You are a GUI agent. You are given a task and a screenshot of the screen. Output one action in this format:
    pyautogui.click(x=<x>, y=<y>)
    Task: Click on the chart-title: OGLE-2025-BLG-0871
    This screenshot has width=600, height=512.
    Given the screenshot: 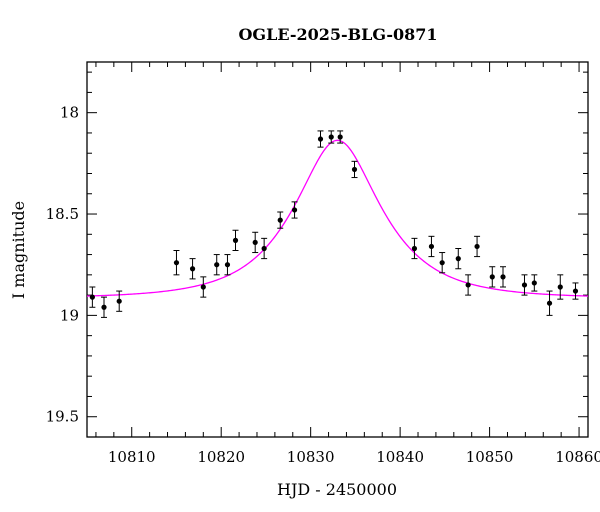 What is the action you would take?
    pyautogui.click(x=337, y=34)
    